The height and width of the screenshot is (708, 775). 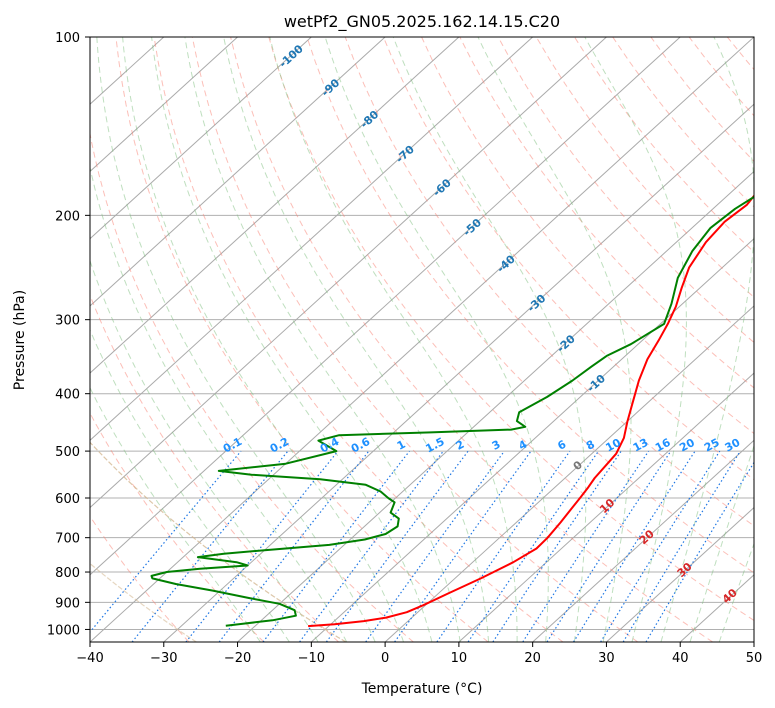 I want to click on x-tick-label: 50, so click(x=754, y=658).